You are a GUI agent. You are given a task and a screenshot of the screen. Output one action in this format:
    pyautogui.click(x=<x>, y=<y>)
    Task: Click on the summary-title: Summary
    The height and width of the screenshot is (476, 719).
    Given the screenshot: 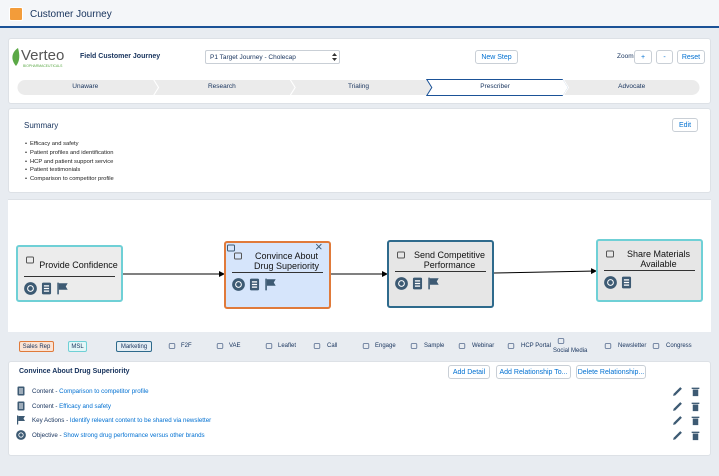 What is the action you would take?
    pyautogui.click(x=41, y=125)
    